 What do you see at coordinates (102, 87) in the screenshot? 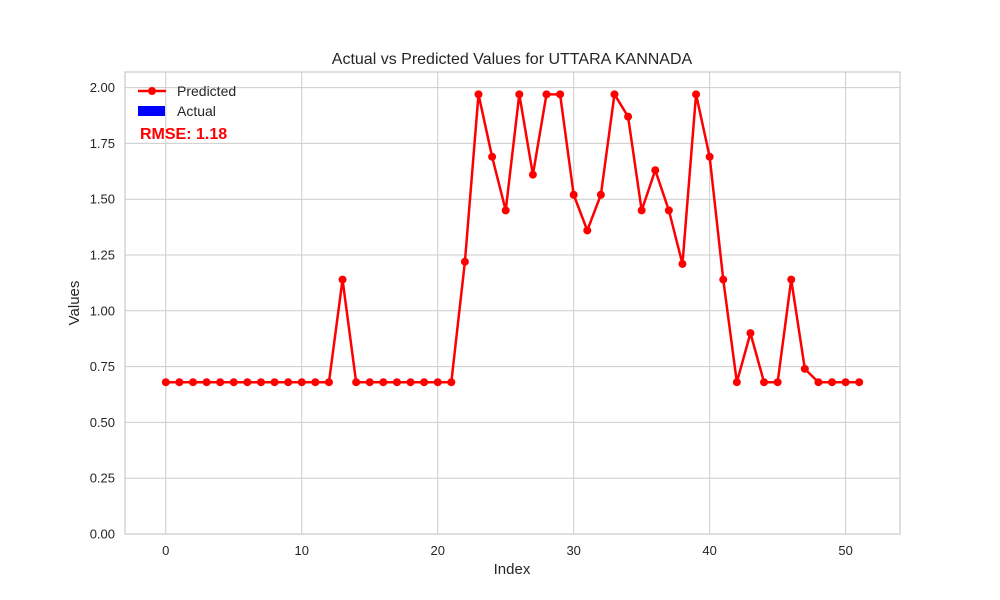
I see `y-tick-label: 2.00` at bounding box center [102, 87].